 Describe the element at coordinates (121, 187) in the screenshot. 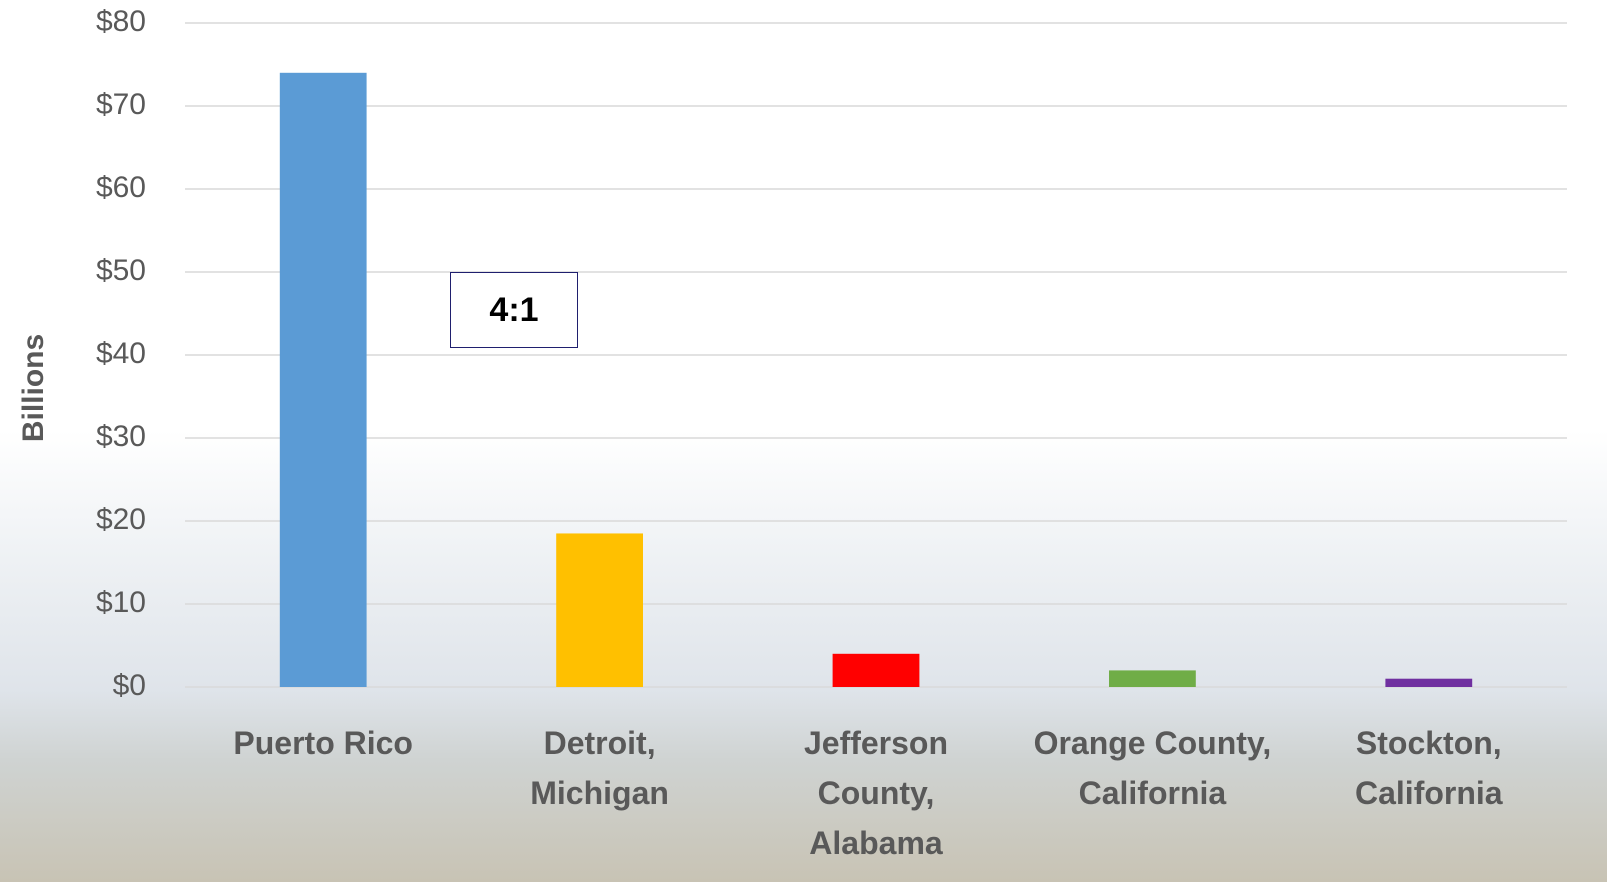

I see `y-tick-label: $60` at that location.